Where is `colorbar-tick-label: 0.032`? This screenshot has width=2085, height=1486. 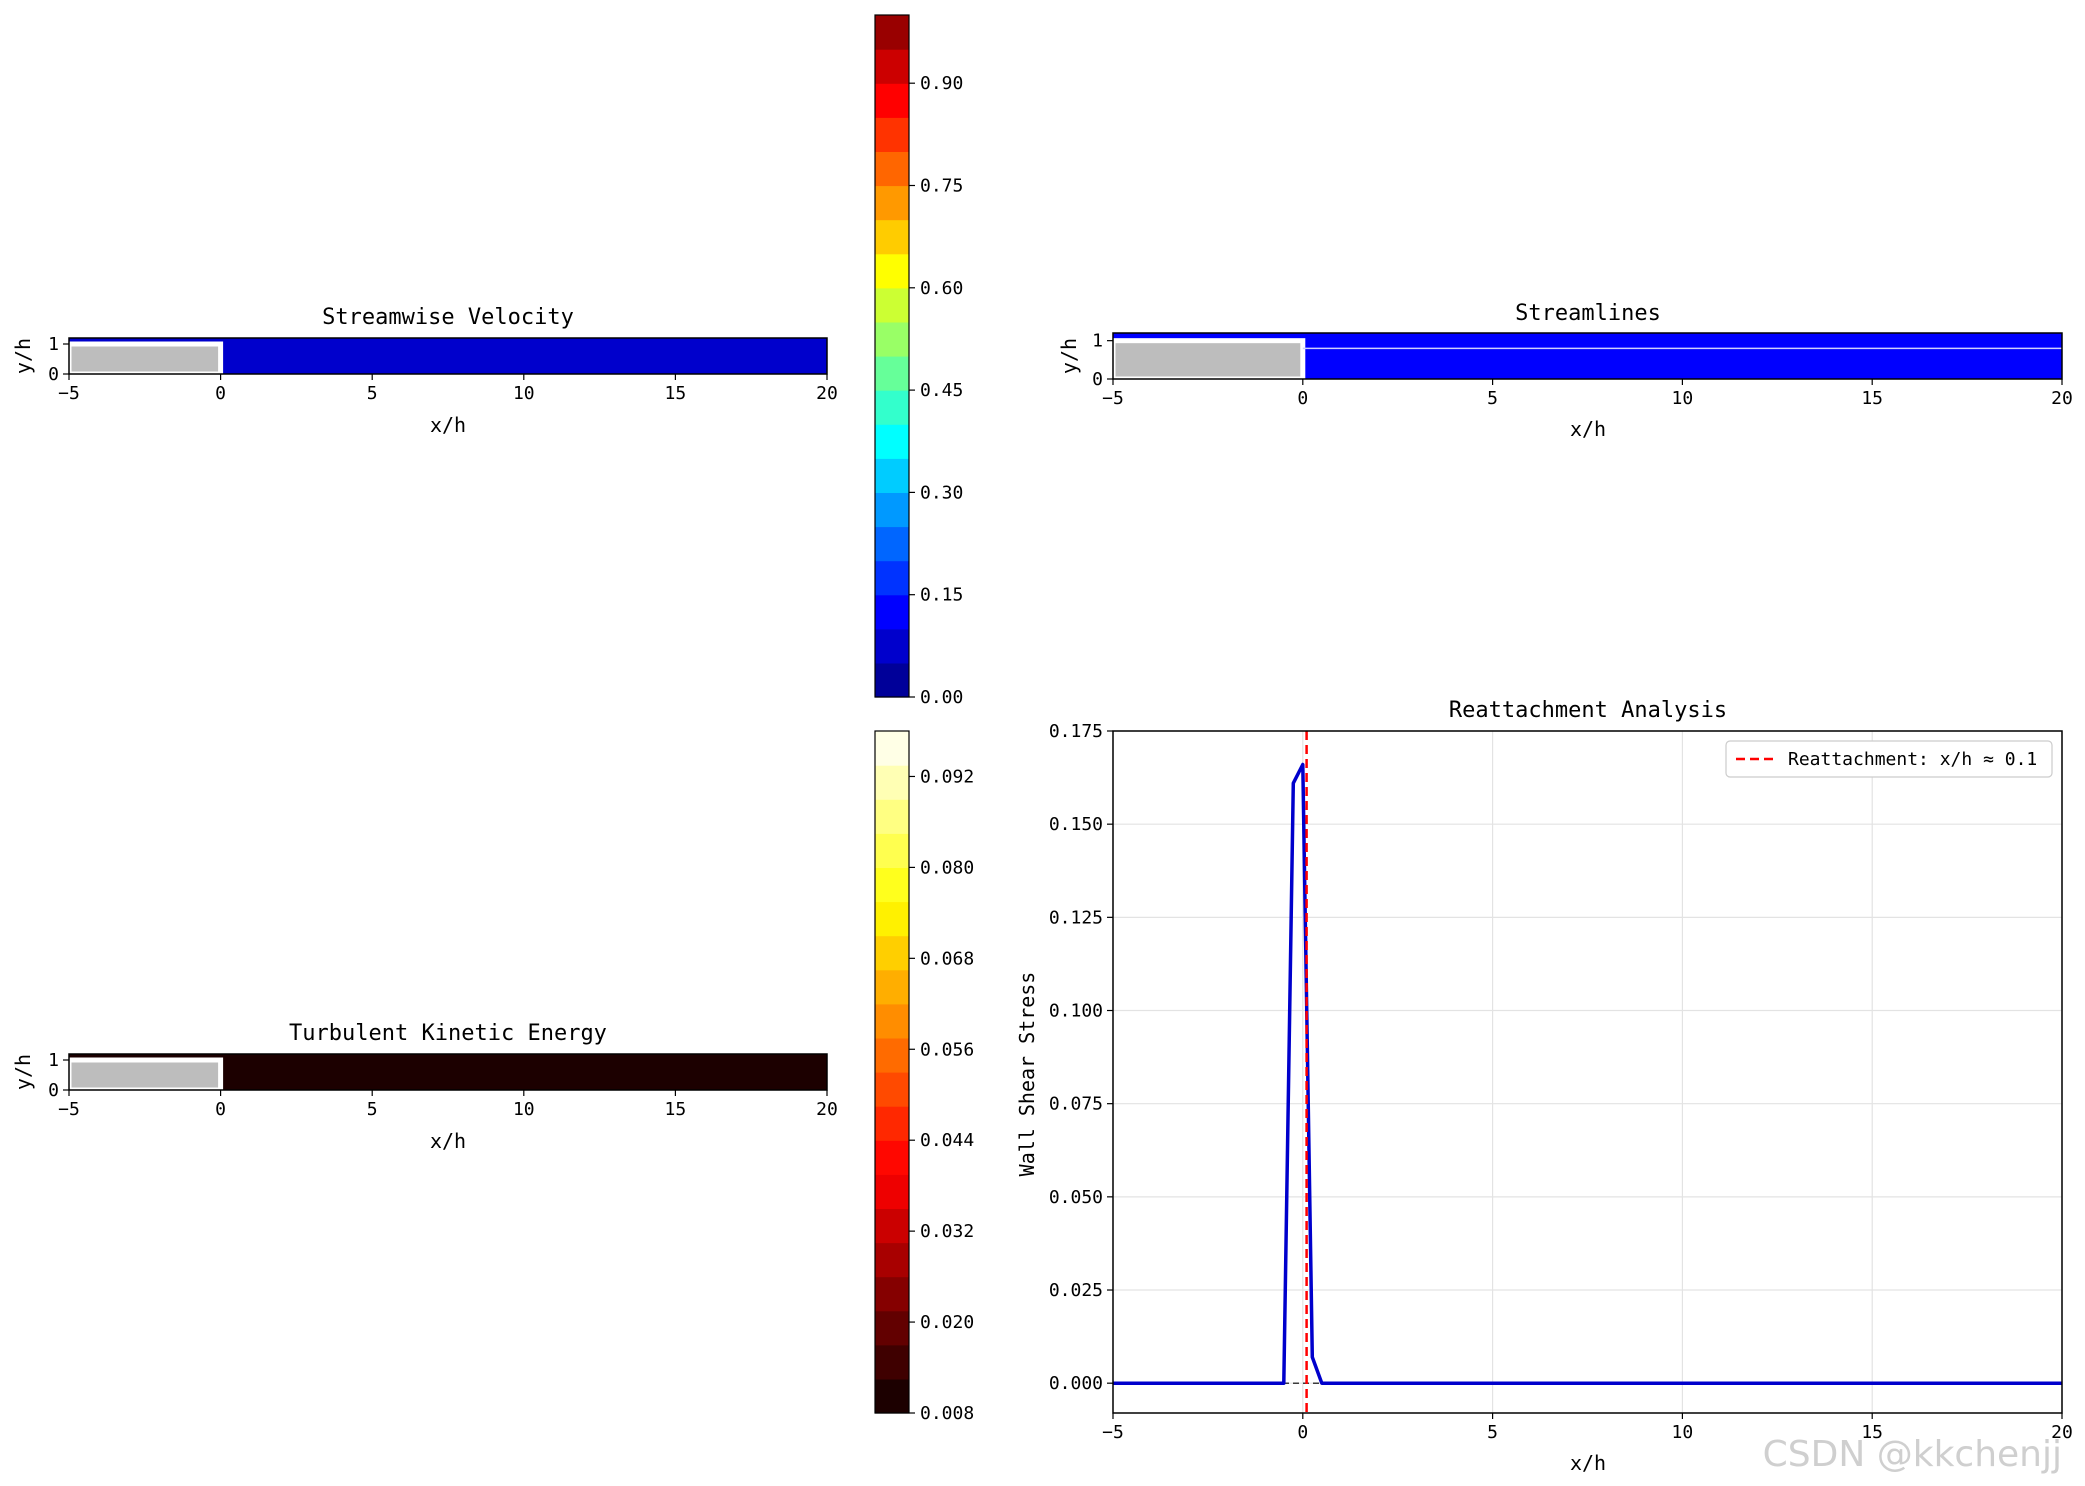
colorbar-tick-label: 0.032 is located at coordinates (947, 1231).